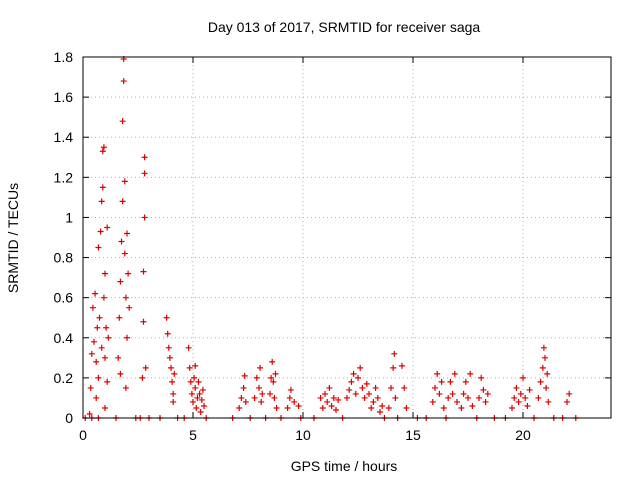 This screenshot has width=640, height=480. Describe the element at coordinates (64, 378) in the screenshot. I see `y-tick-label: 0.2` at that location.